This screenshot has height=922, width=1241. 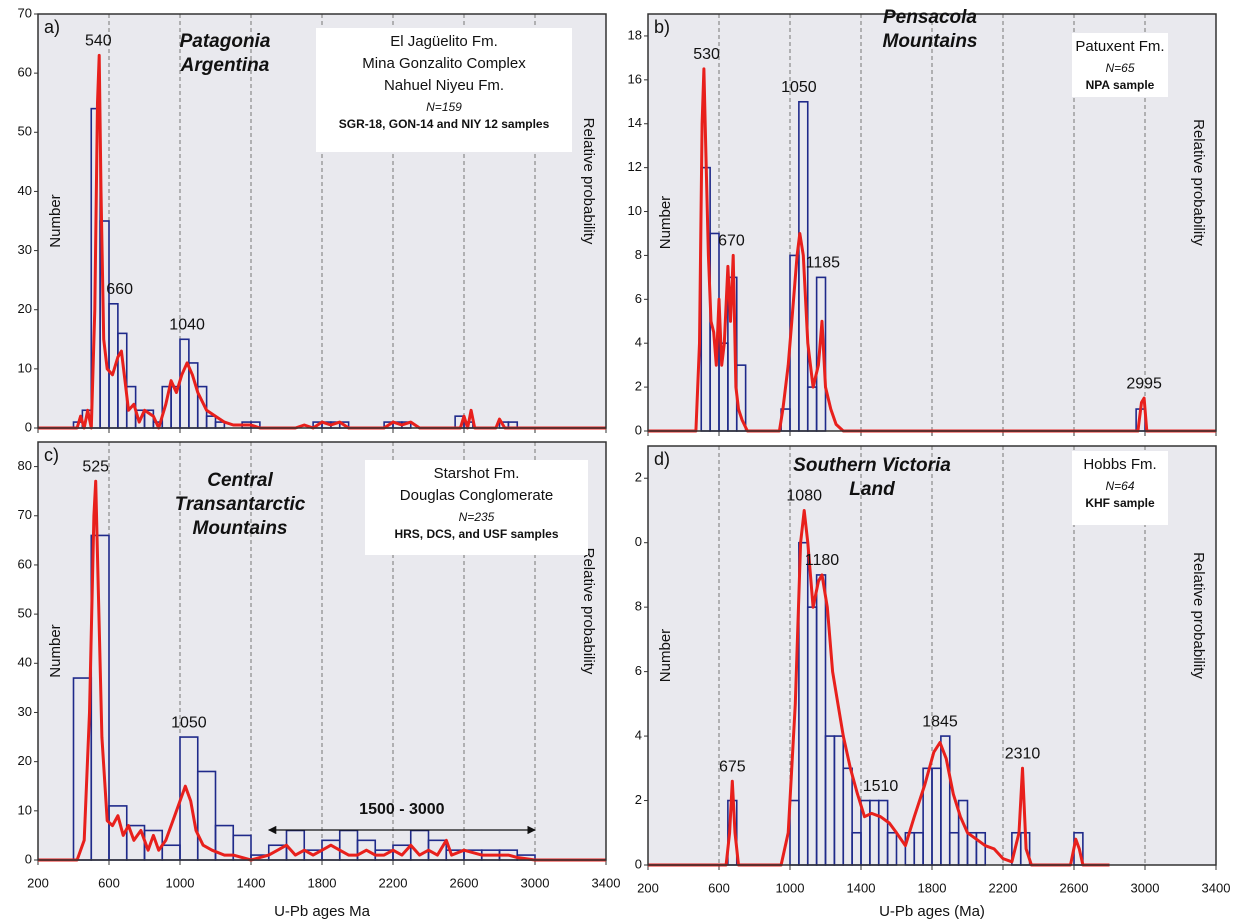 I want to click on panel-title: Central, so click(x=240, y=480).